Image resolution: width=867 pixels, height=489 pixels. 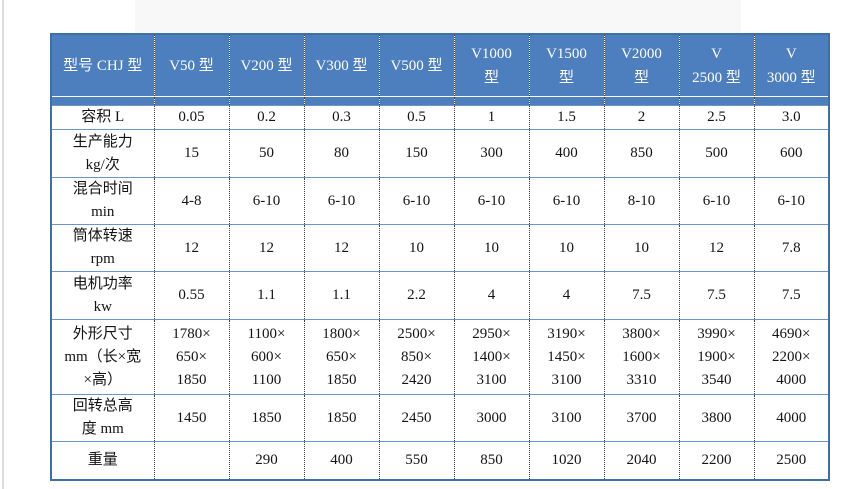 I want to click on row-label: 回转总高 度 mm, so click(x=102, y=418).